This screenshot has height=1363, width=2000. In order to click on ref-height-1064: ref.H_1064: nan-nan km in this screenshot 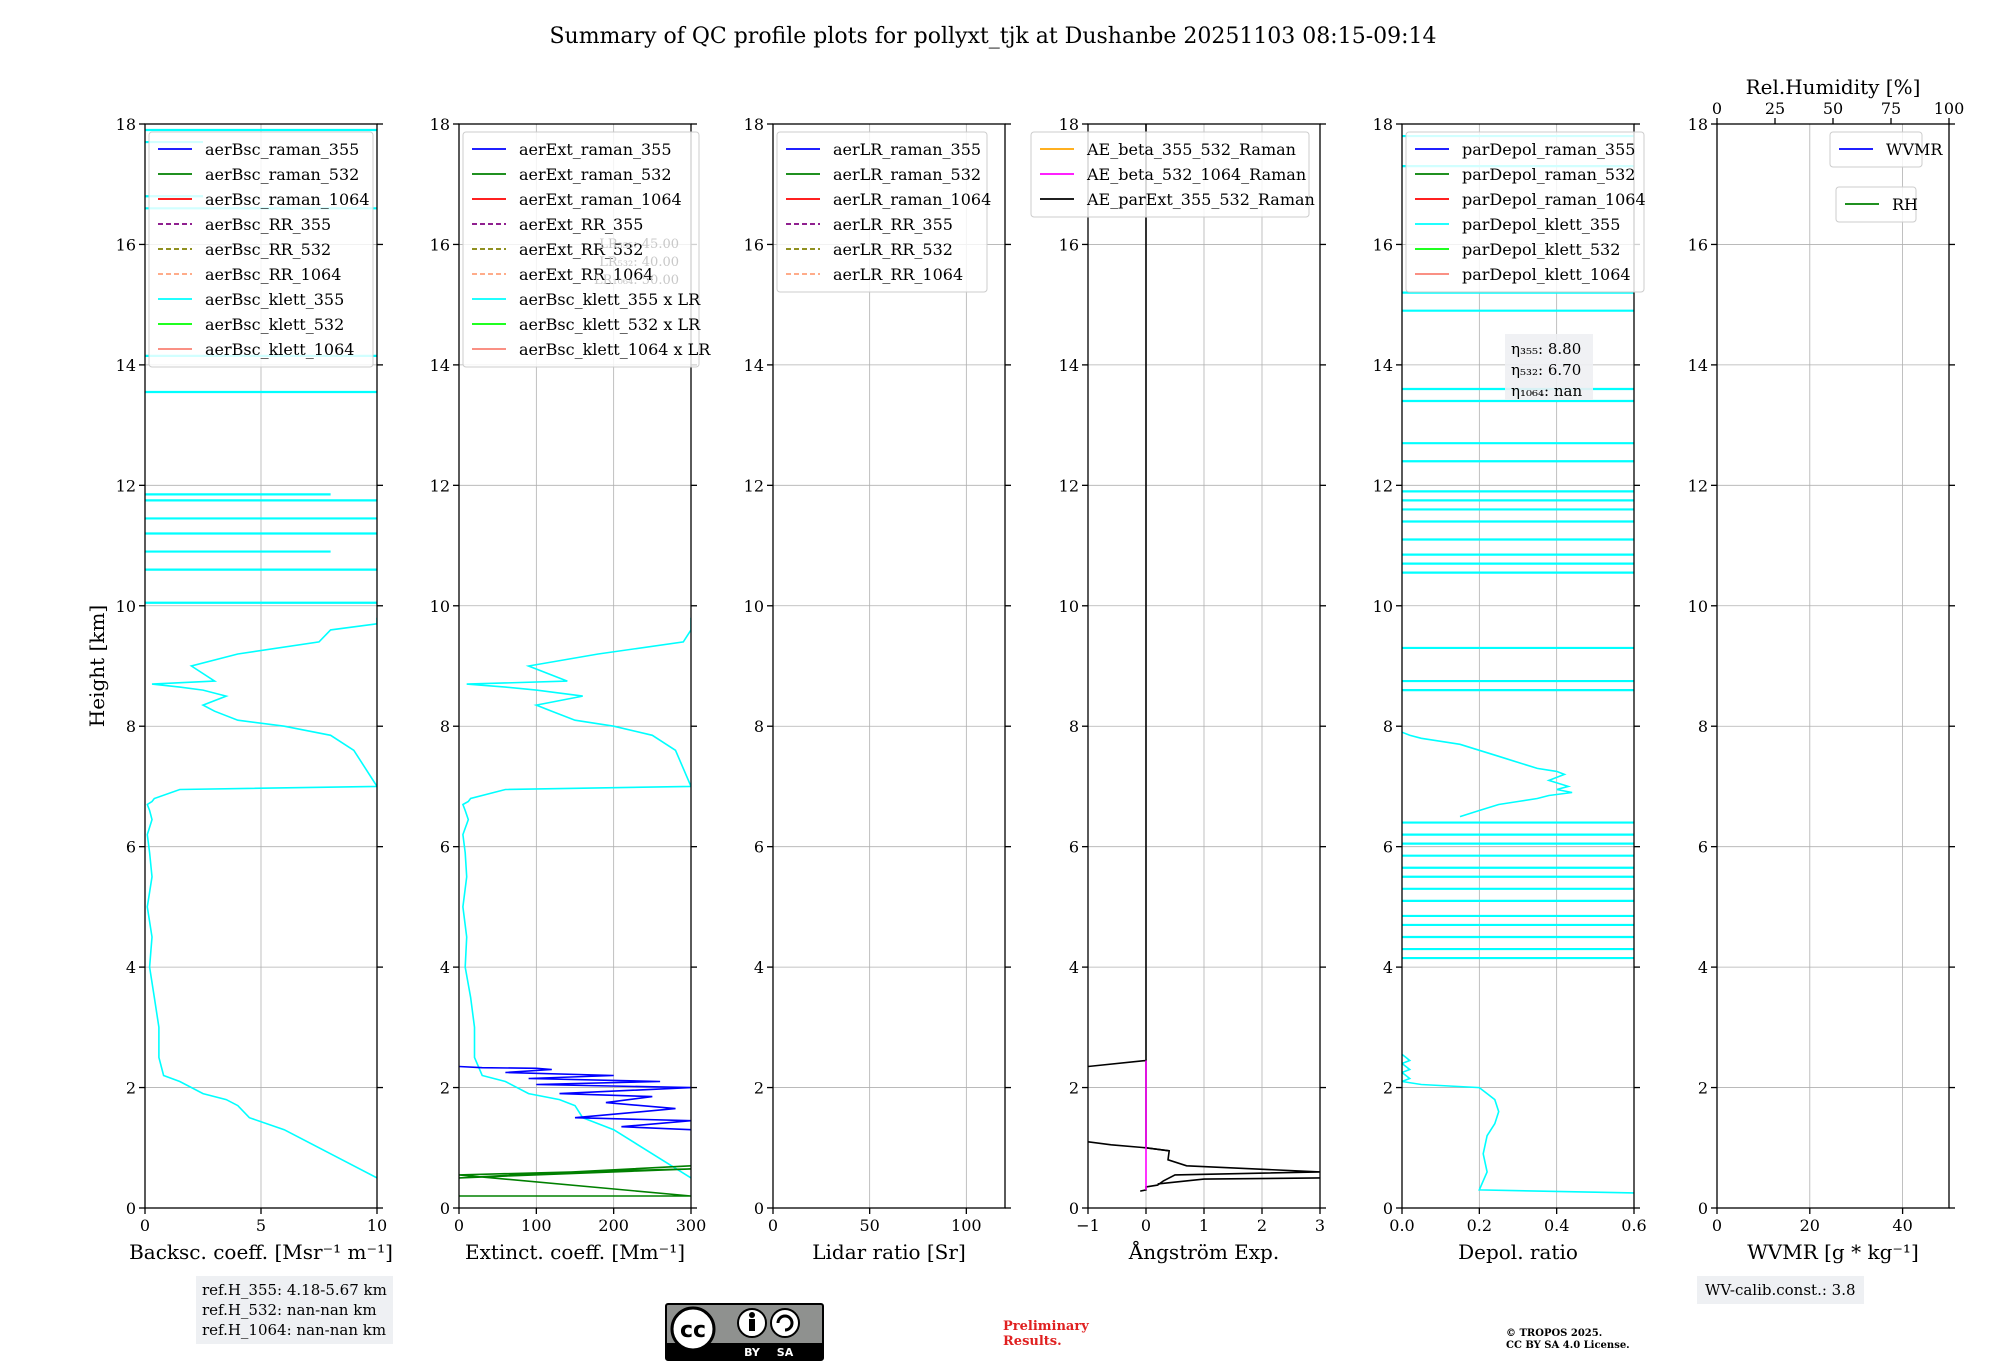, I will do `click(294, 1330)`.